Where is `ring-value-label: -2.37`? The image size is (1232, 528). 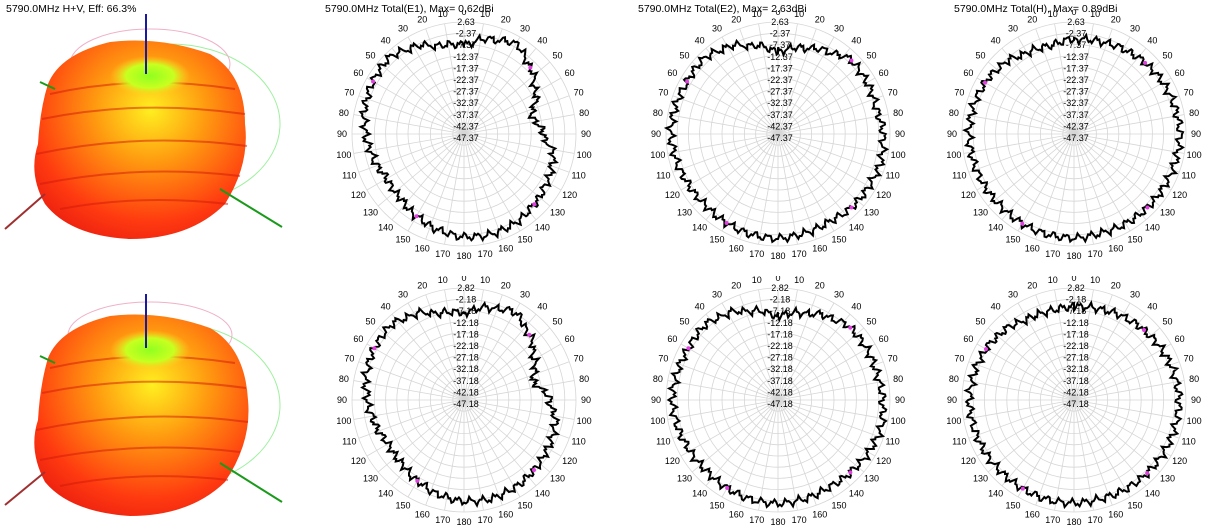
ring-value-label: -2.37 is located at coordinates (1076, 34).